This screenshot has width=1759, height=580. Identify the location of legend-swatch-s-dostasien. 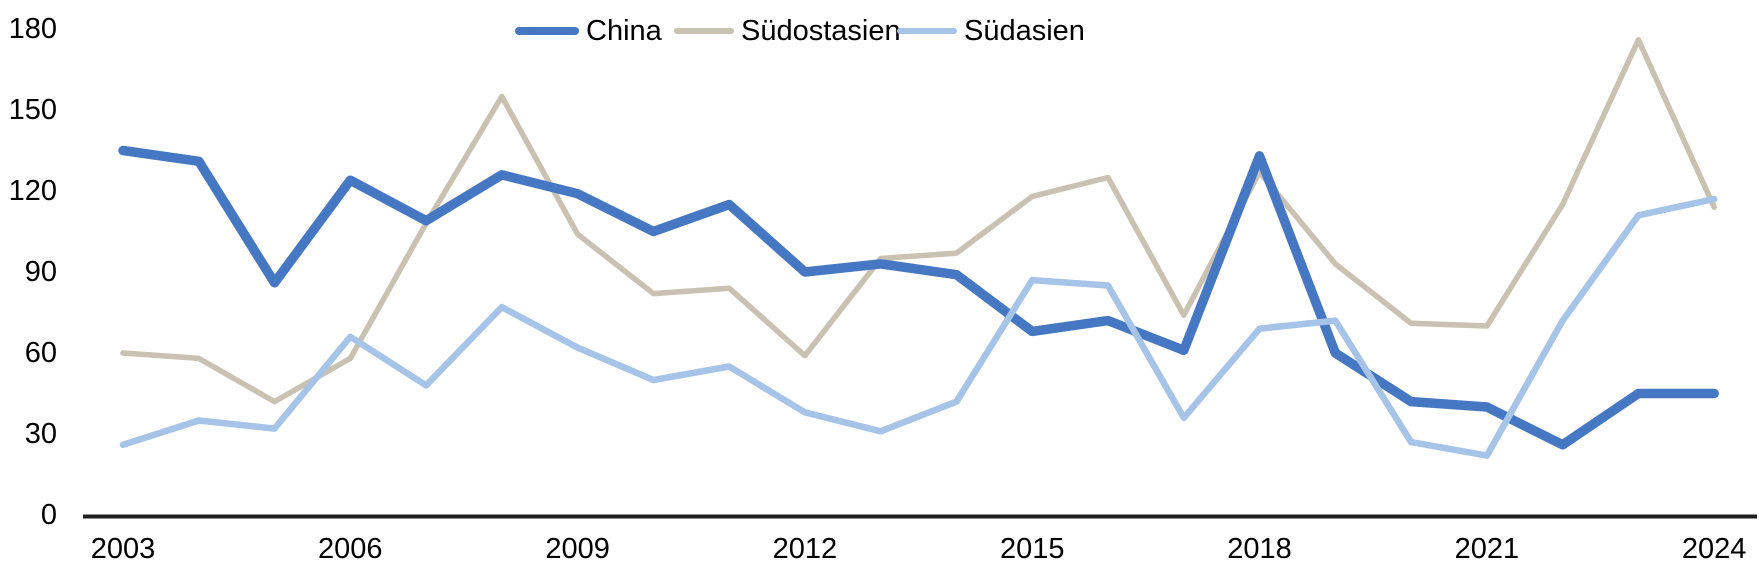
(704, 31).